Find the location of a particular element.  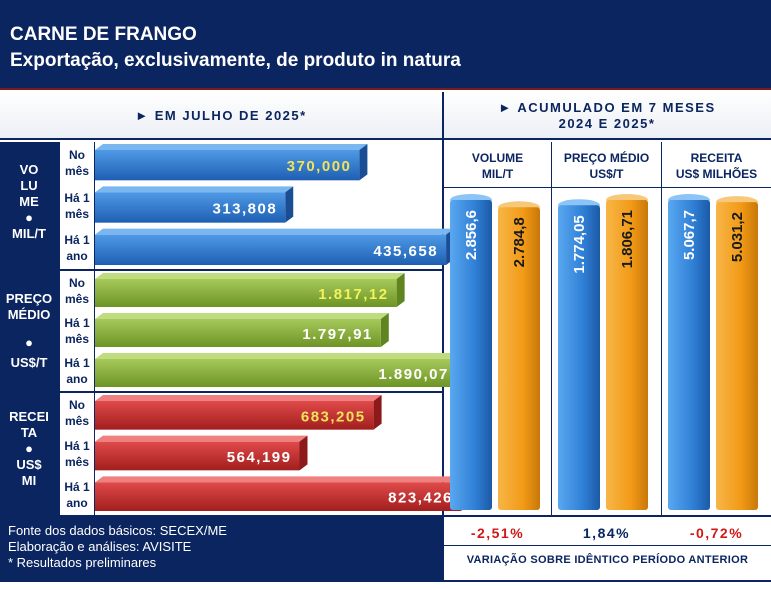

hbar: 564,199 is located at coordinates (201, 453).